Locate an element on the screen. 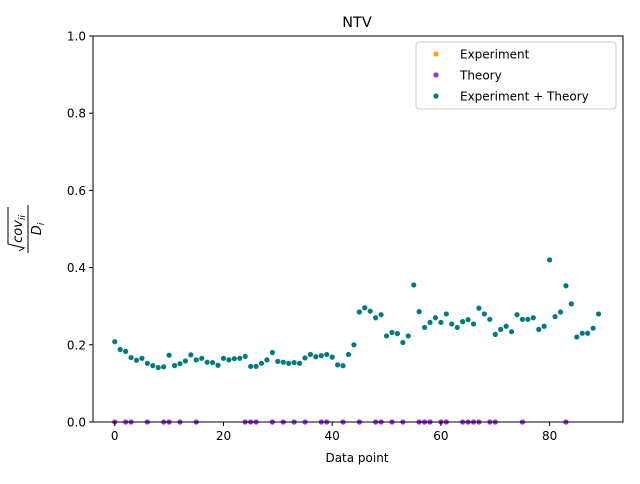  legend-label: Experiment is located at coordinates (495, 55).